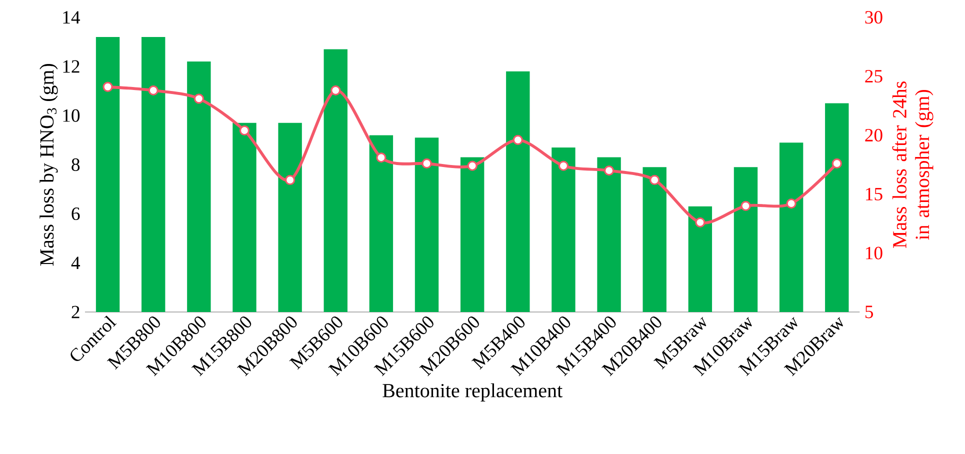 The image size is (965, 454). Describe the element at coordinates (874, 253) in the screenshot. I see `y2-tick-label: 10` at that location.